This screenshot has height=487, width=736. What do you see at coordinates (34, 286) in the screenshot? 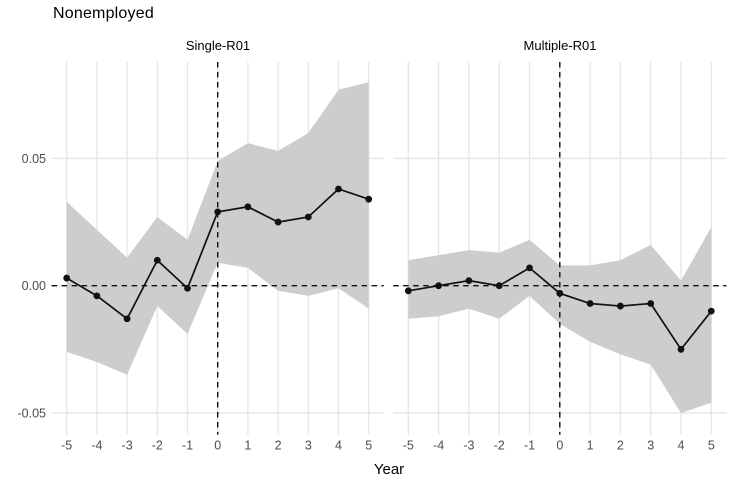
I see `y-tick-label: 0.00` at bounding box center [34, 286].